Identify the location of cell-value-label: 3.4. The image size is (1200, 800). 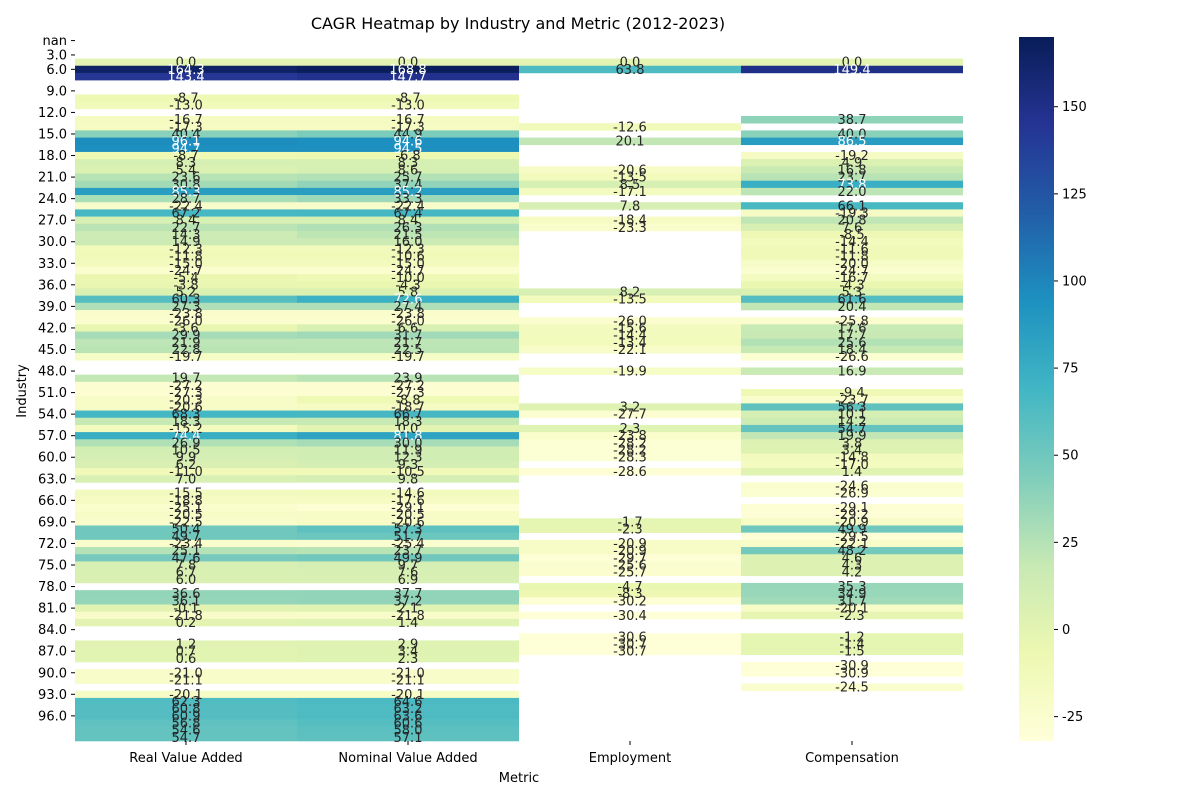
(408, 652).